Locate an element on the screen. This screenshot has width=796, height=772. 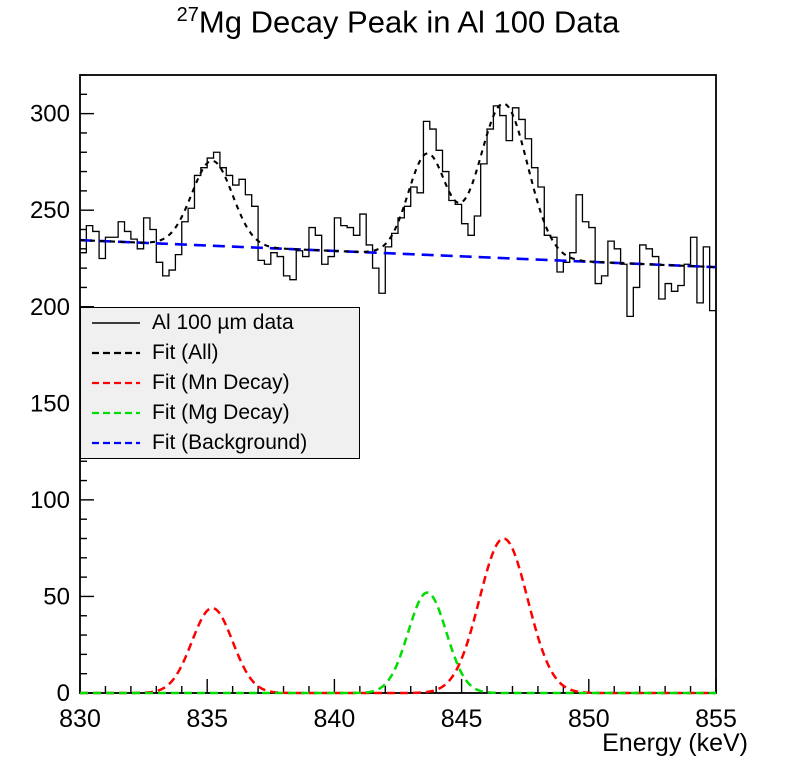
x-axis-label: Energy (keV) is located at coordinates (675, 743).